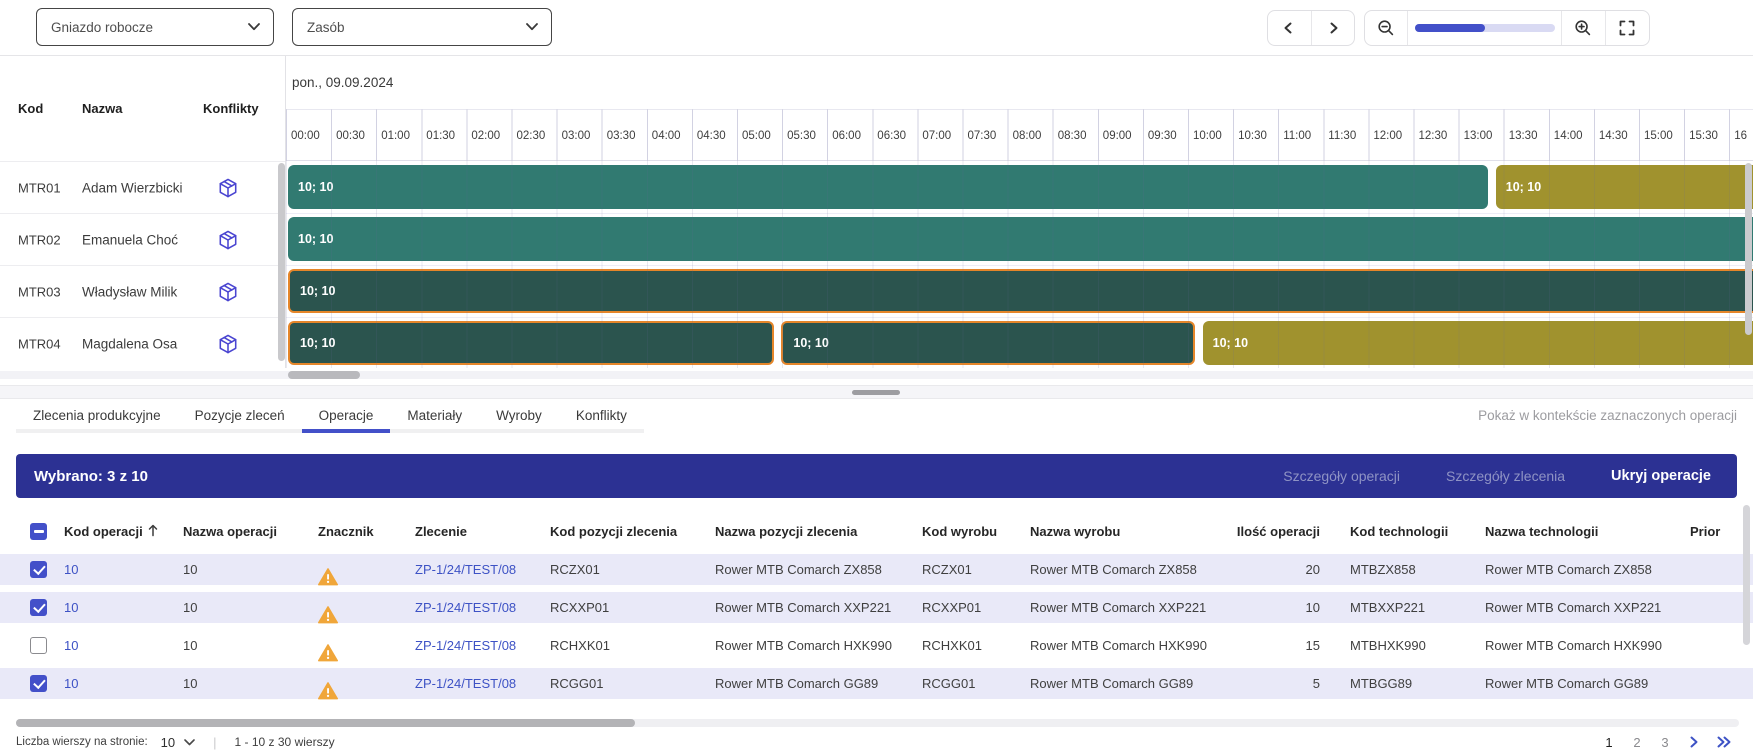 The width and height of the screenshot is (1753, 756). Describe the element at coordinates (123, 531) in the screenshot. I see `column-header-kod_operacji: Kod operacji` at that location.